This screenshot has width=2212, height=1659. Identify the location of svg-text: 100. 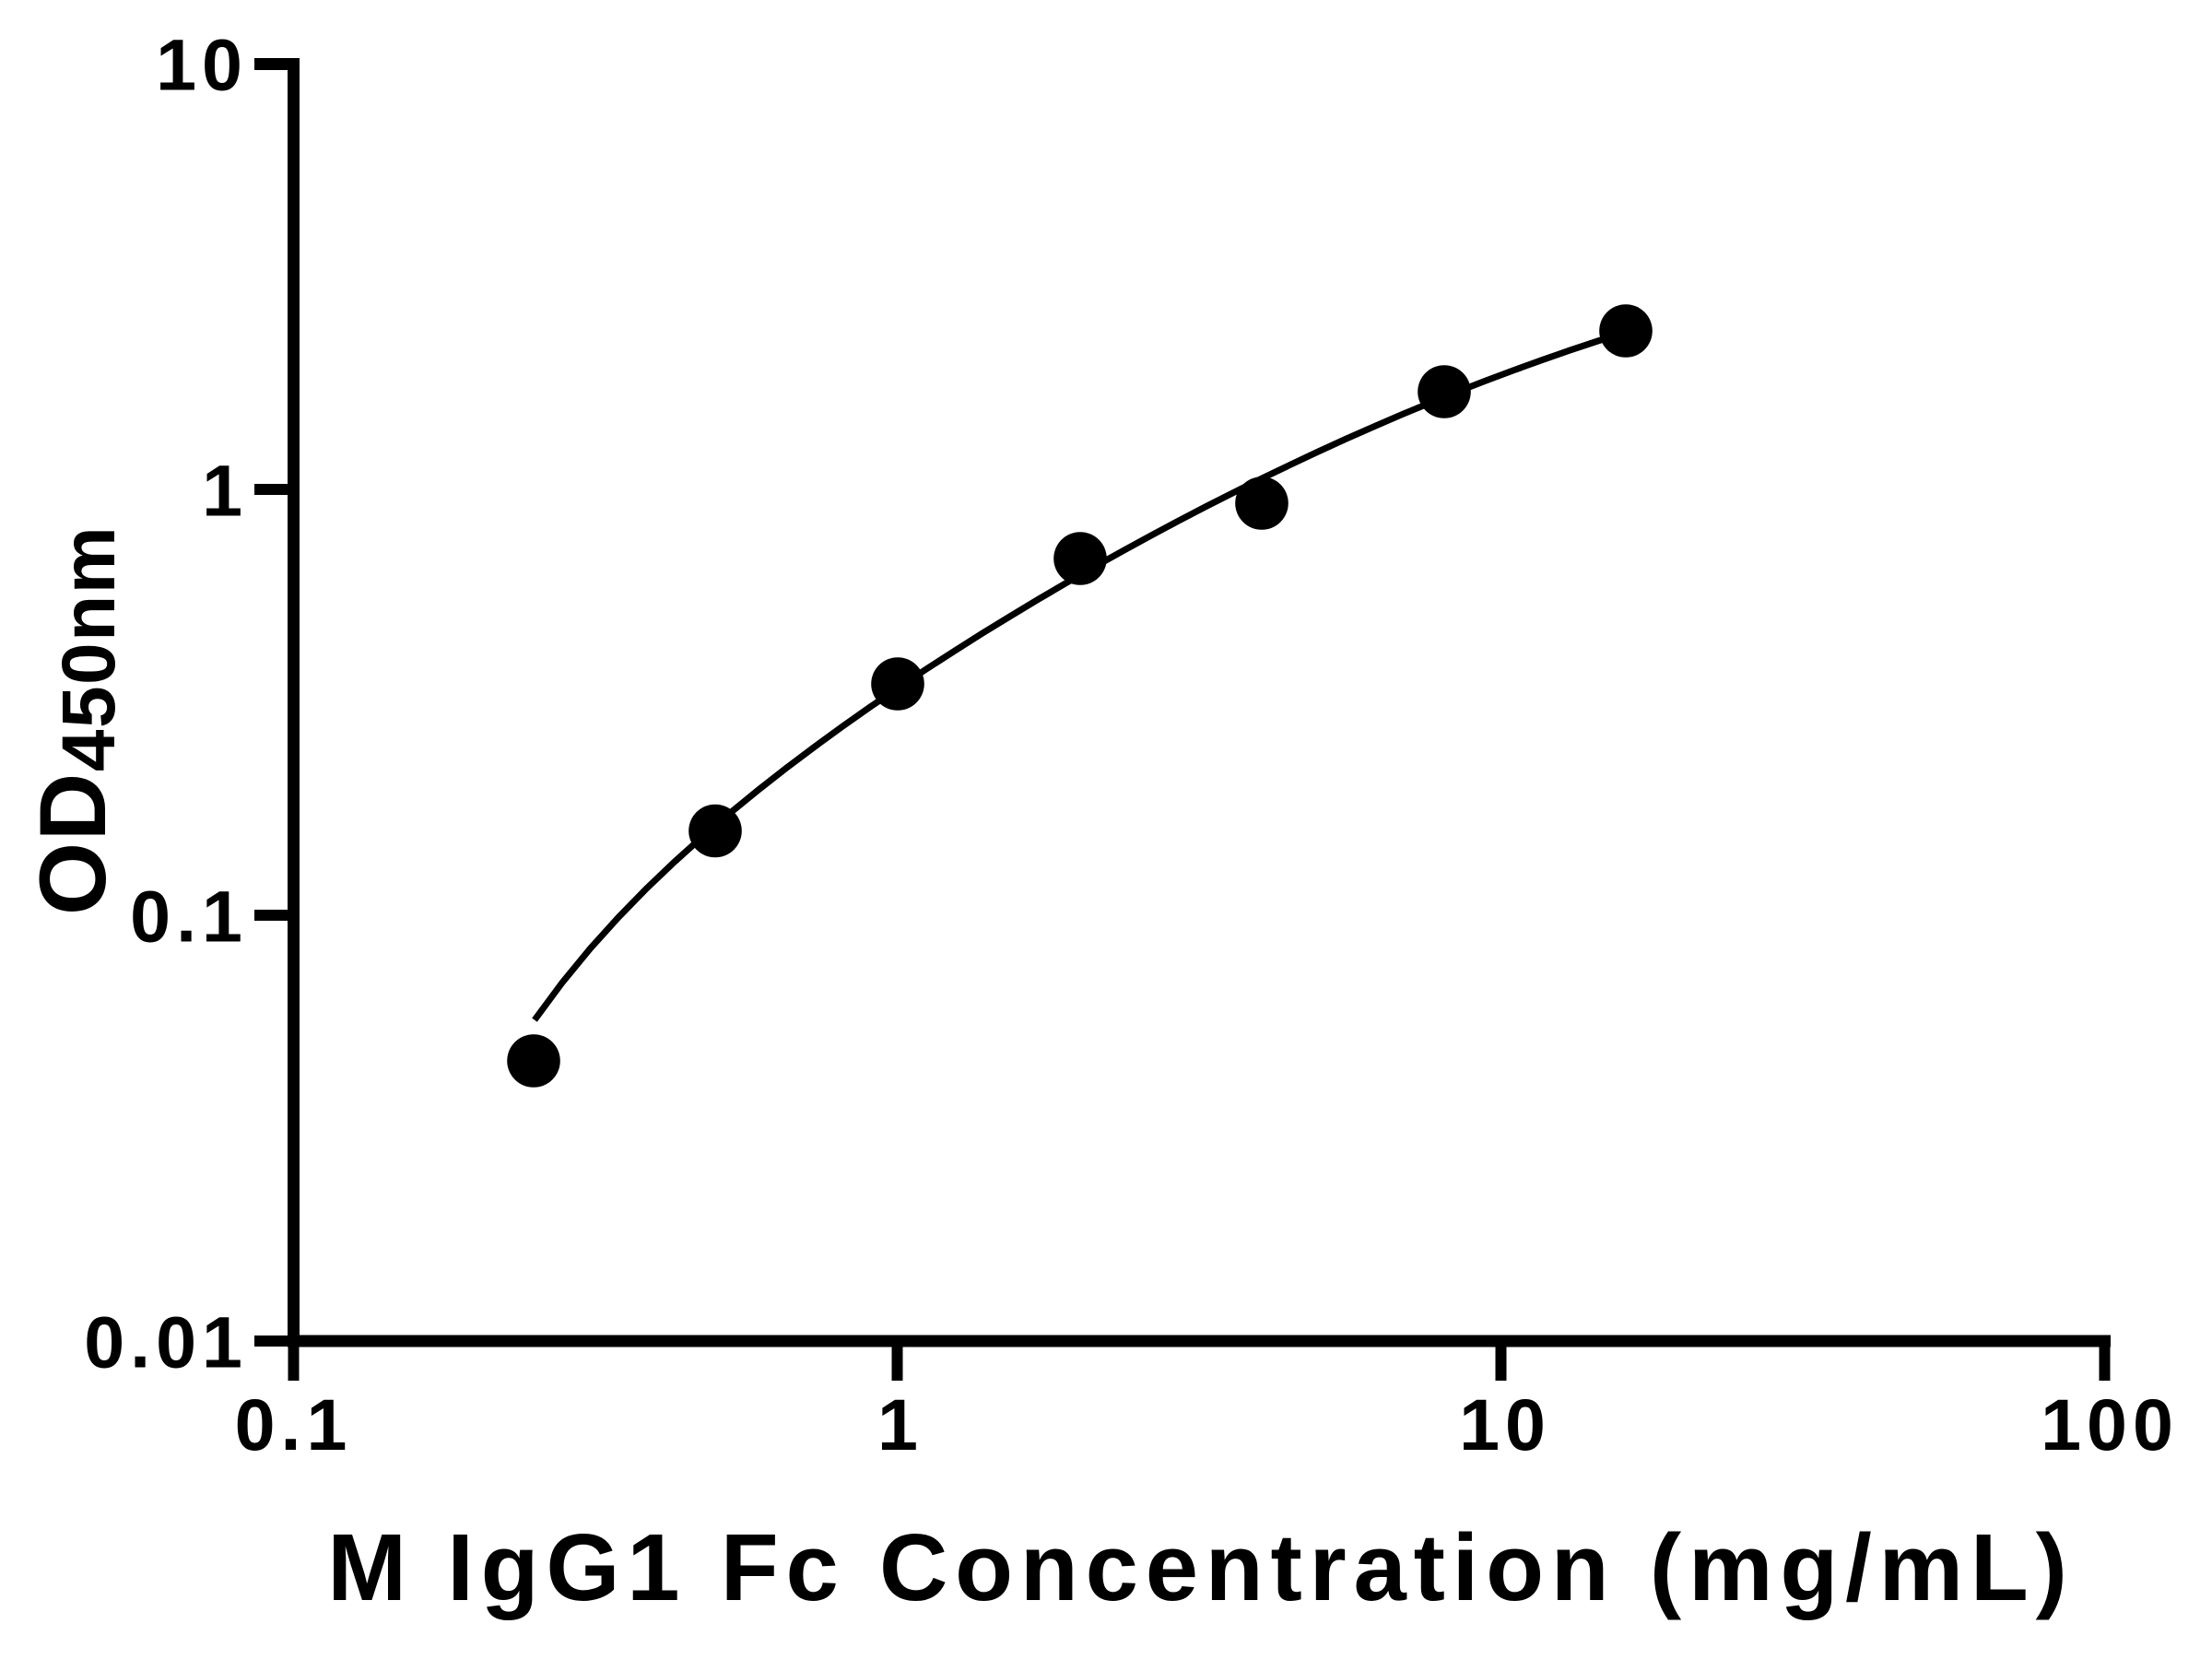
(2110, 1424).